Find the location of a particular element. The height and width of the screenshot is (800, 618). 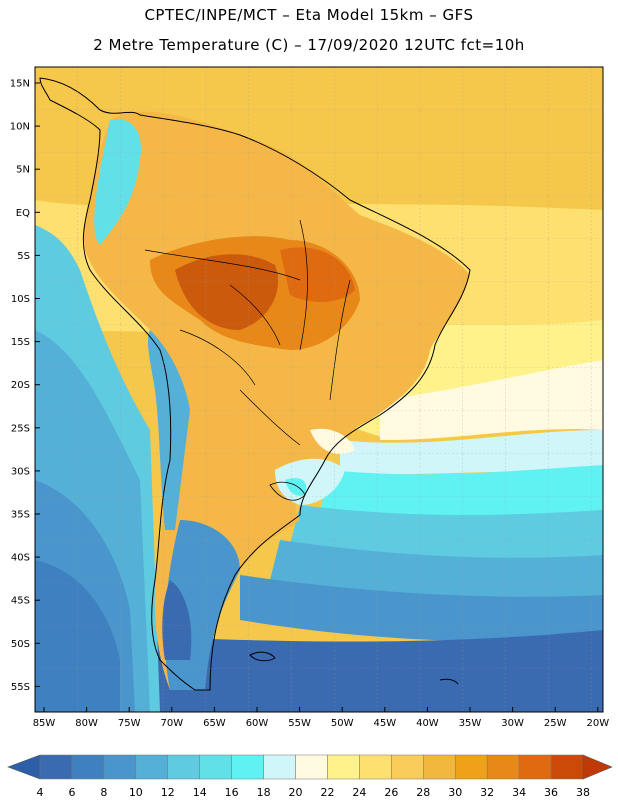

colorbar-label: 14 is located at coordinates (200, 792).